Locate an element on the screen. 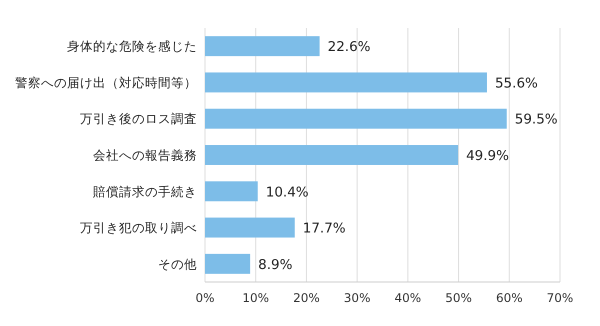 The image size is (600, 326). y-tick-label: 万引き犯の取り調べ is located at coordinates (138, 228).